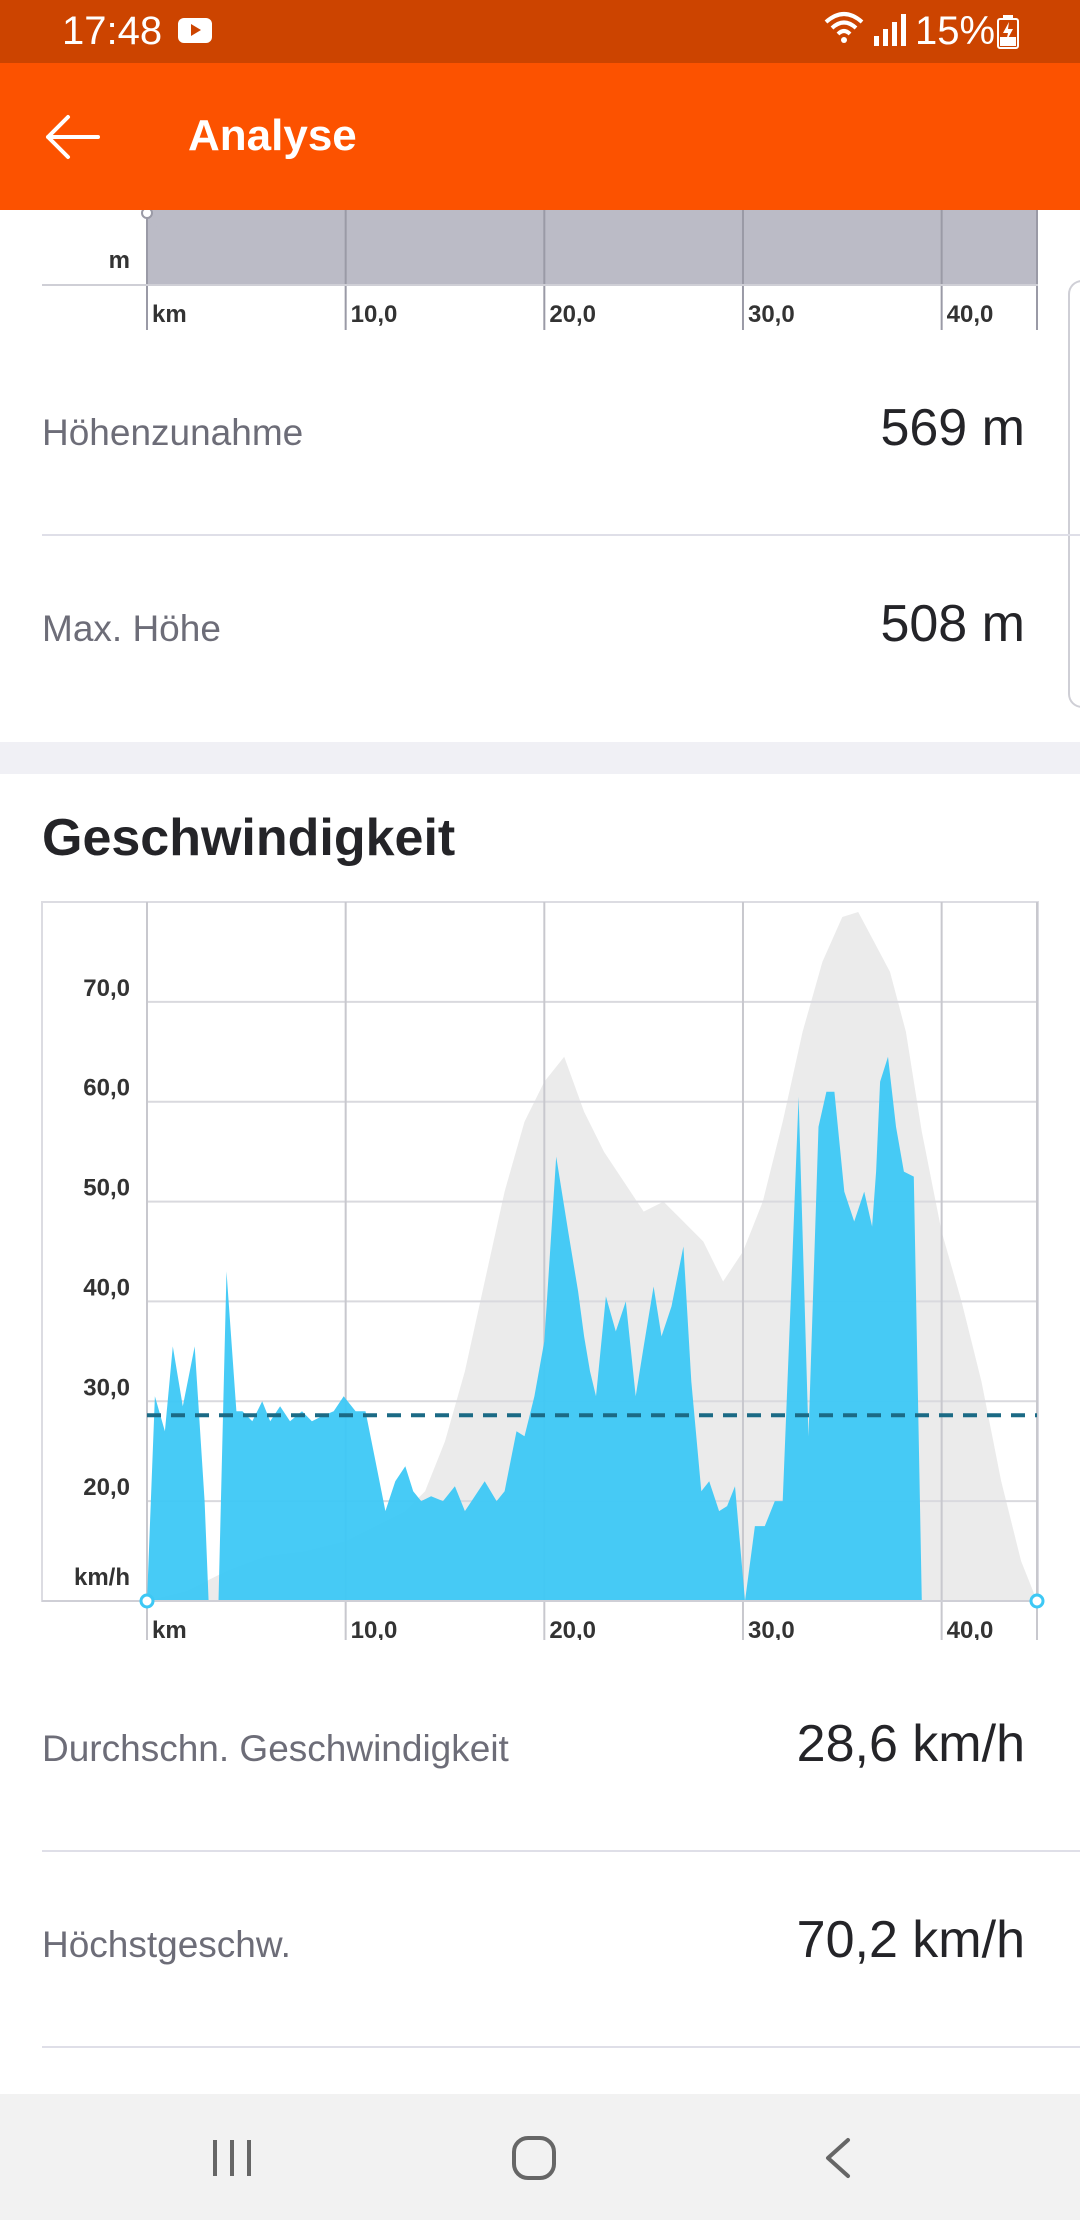  What do you see at coordinates (106, 1088) in the screenshot?
I see `speed-y-tick-label: 60,0` at bounding box center [106, 1088].